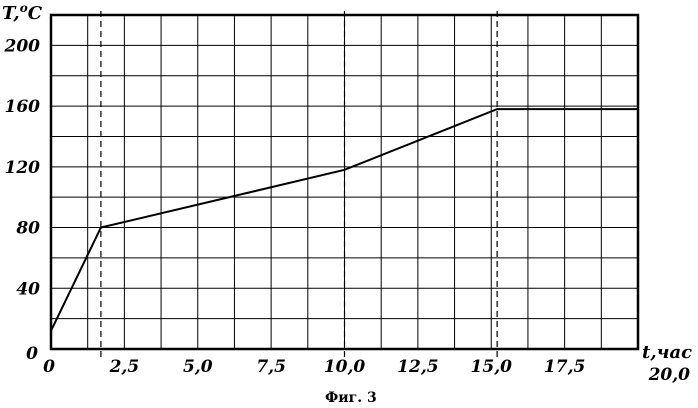  Describe the element at coordinates (11, 13) in the screenshot. I see `y-axis-title-main: T,` at that location.